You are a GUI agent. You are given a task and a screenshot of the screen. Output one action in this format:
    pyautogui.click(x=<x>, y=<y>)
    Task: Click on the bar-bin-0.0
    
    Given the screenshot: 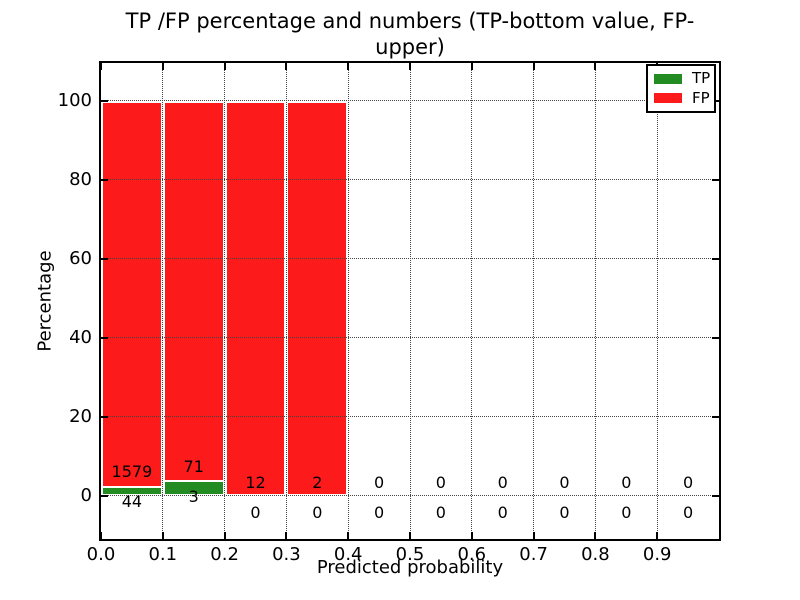 What is the action you would take?
    pyautogui.click(x=132, y=298)
    